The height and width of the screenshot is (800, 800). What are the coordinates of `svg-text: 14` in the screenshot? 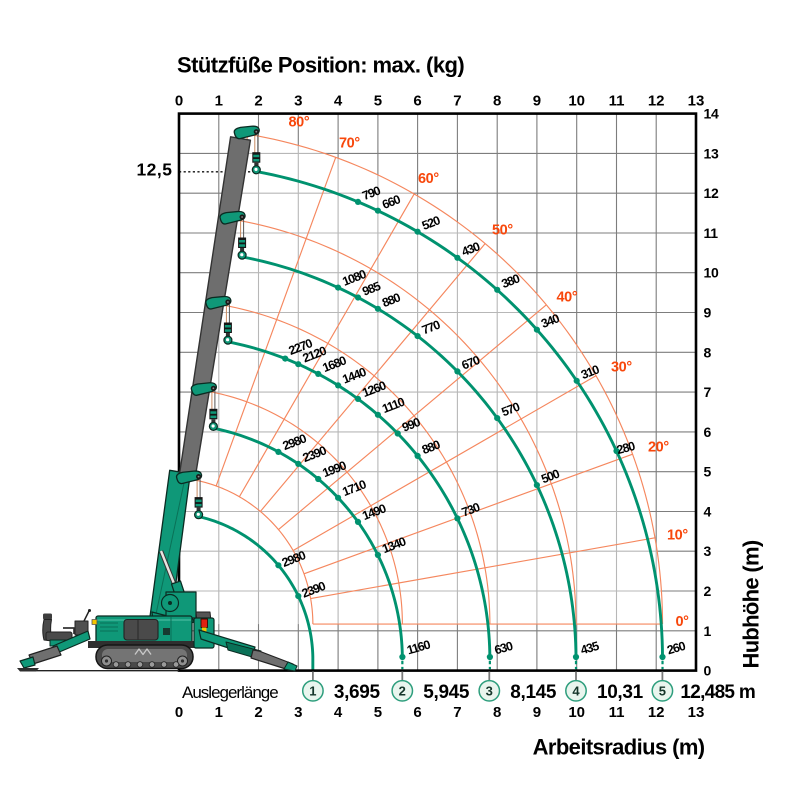 It's located at (711, 114).